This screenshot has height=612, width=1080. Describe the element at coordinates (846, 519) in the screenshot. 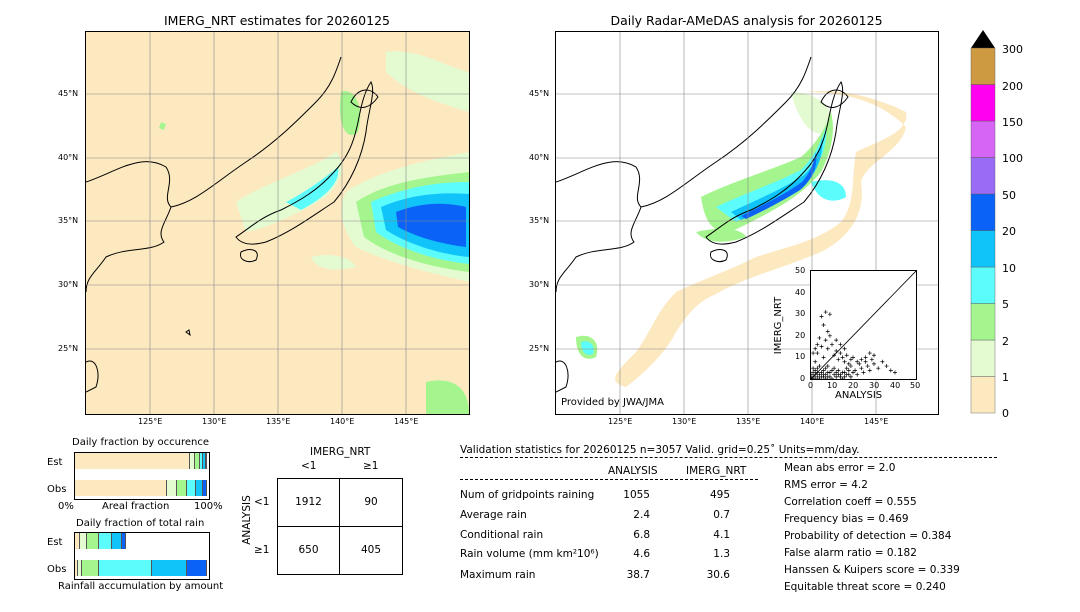

I see `score-frequency-bias: Frequency bias = 0.469` at that location.